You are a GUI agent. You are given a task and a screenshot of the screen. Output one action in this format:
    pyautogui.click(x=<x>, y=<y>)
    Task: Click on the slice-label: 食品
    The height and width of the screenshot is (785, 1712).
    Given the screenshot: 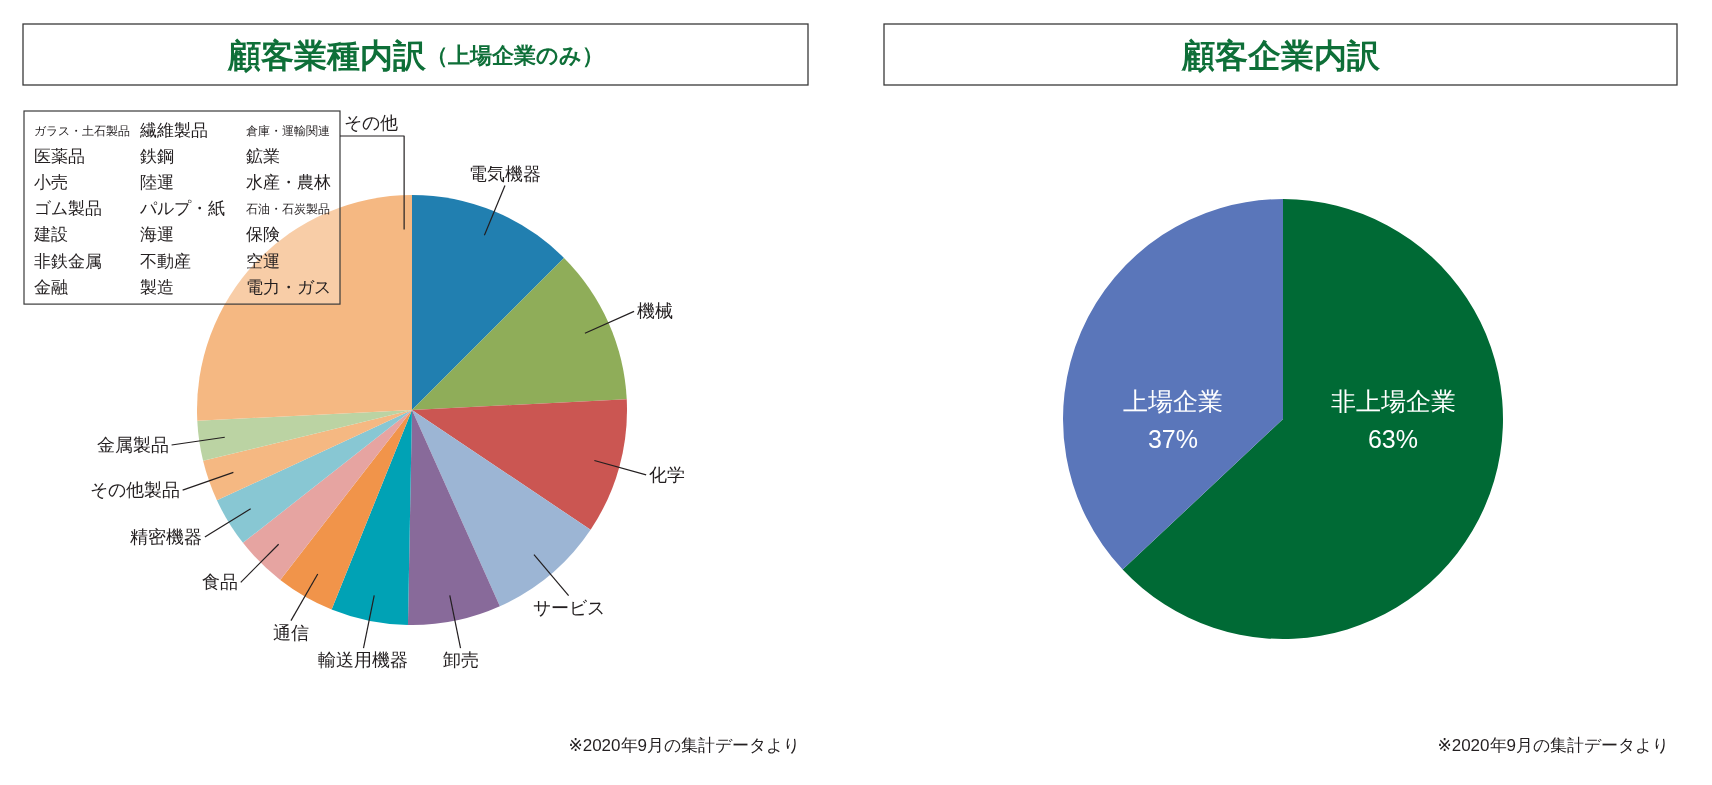 What is the action you would take?
    pyautogui.click(x=219, y=582)
    